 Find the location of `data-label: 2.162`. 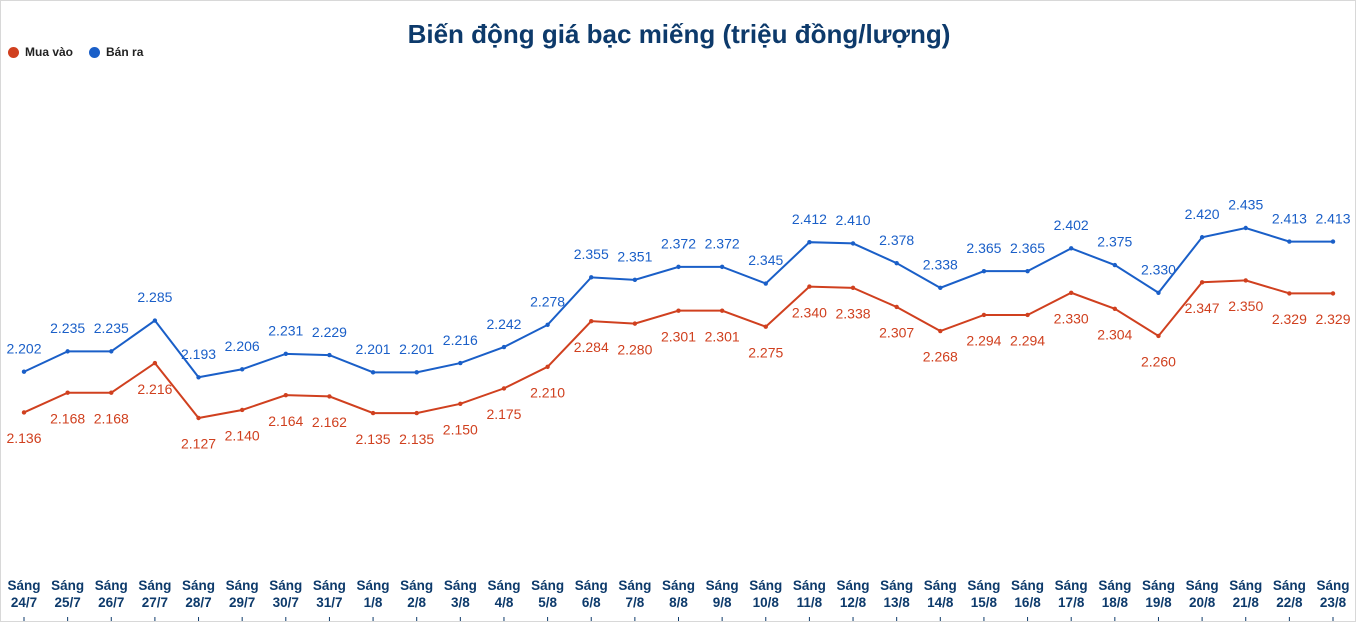

data-label: 2.162 is located at coordinates (329, 422).